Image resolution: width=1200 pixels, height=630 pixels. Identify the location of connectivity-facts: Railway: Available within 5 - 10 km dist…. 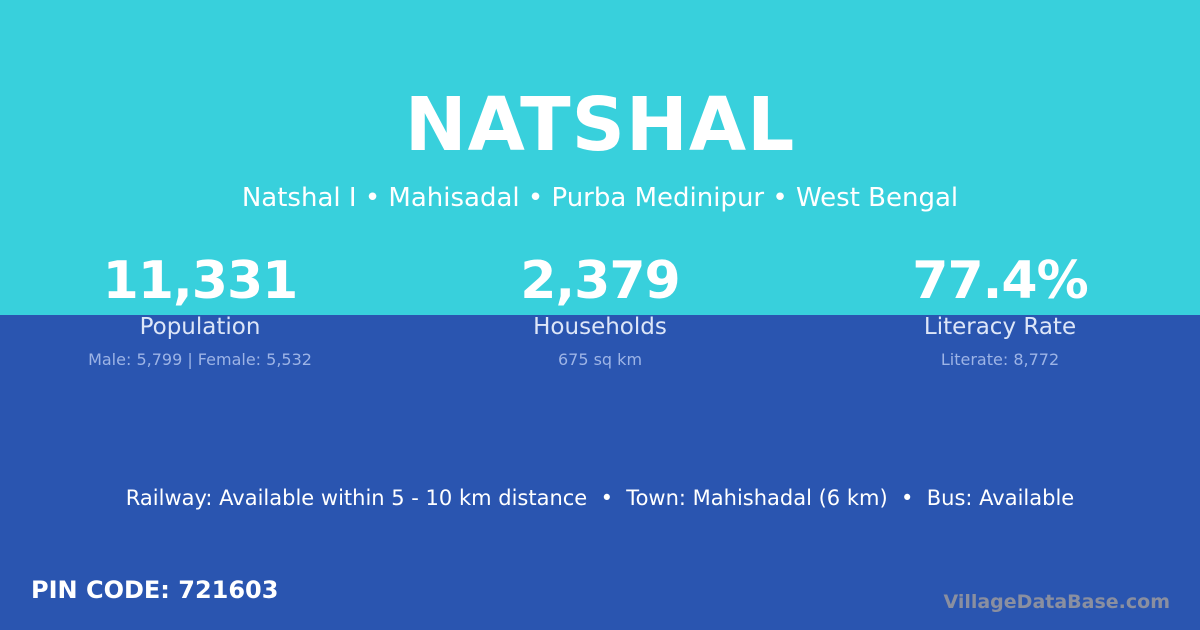
(600, 498).